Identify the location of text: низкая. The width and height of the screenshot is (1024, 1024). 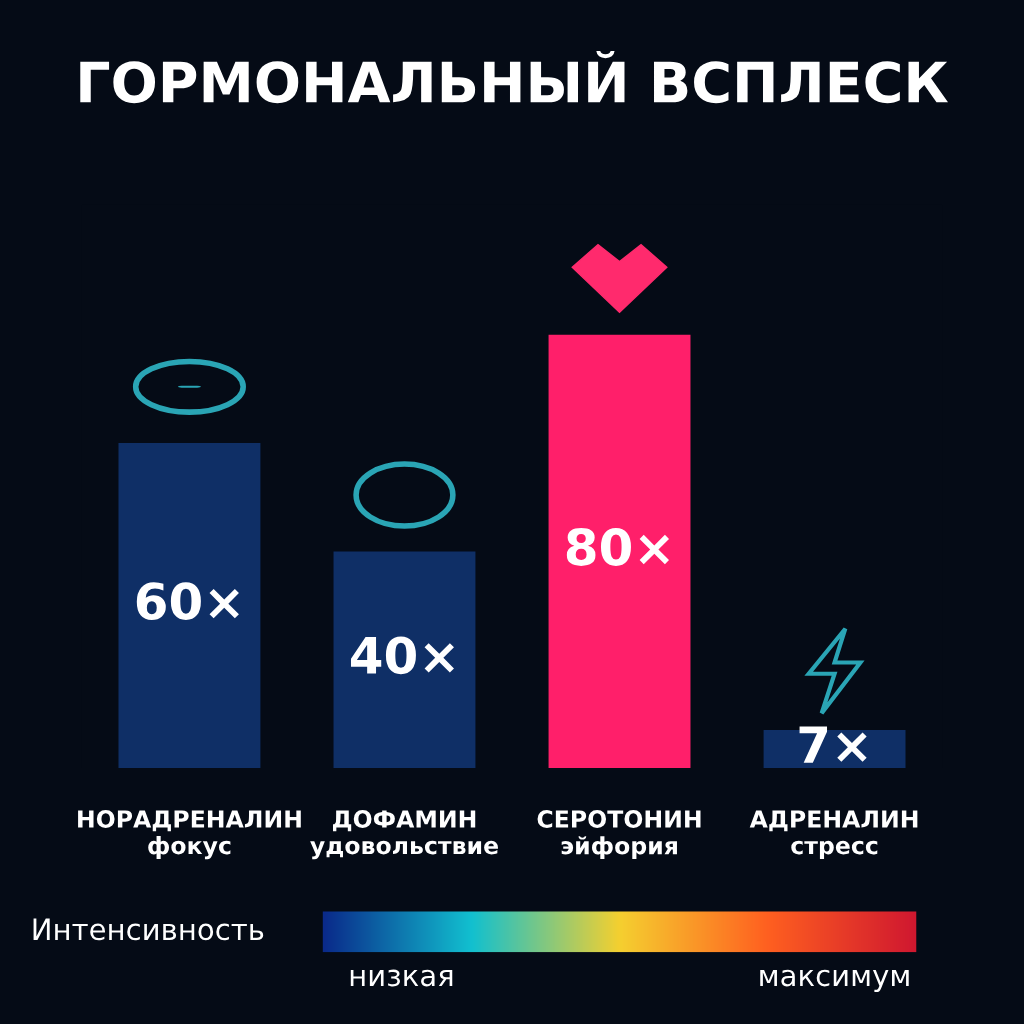
(401, 978).